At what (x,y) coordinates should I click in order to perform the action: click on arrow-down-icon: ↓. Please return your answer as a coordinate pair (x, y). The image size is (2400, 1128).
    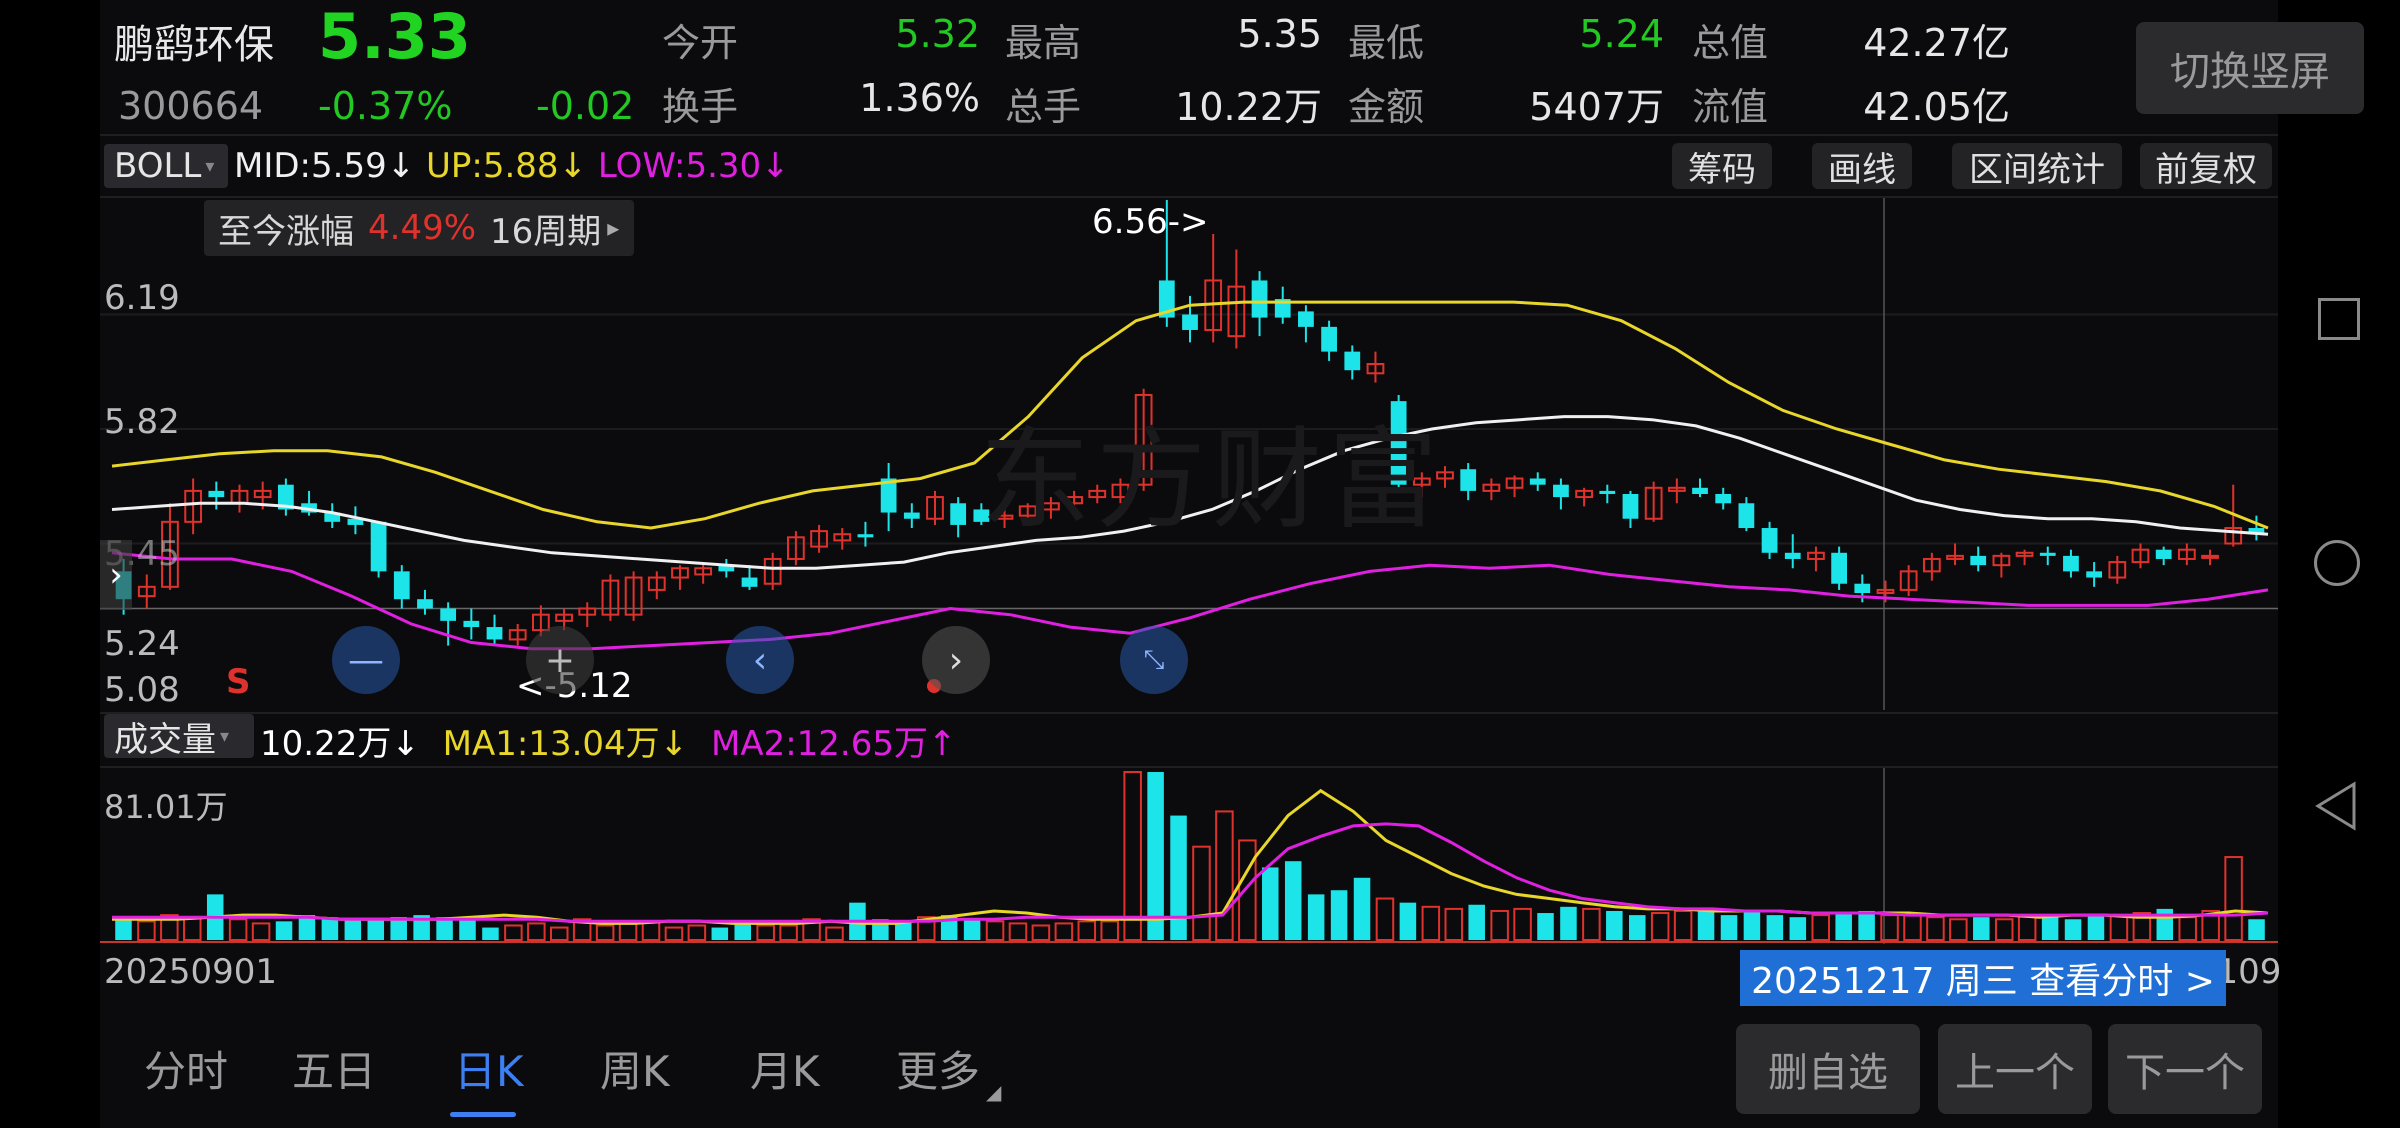
    Looking at the image, I should click on (775, 166).